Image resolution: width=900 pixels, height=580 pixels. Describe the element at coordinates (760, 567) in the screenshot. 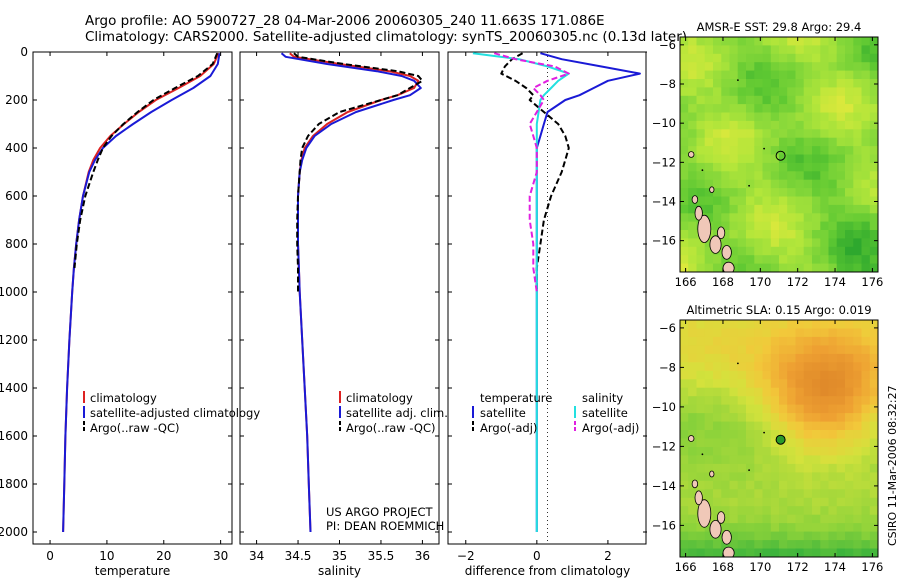

I see `x-tick-label: 170` at that location.